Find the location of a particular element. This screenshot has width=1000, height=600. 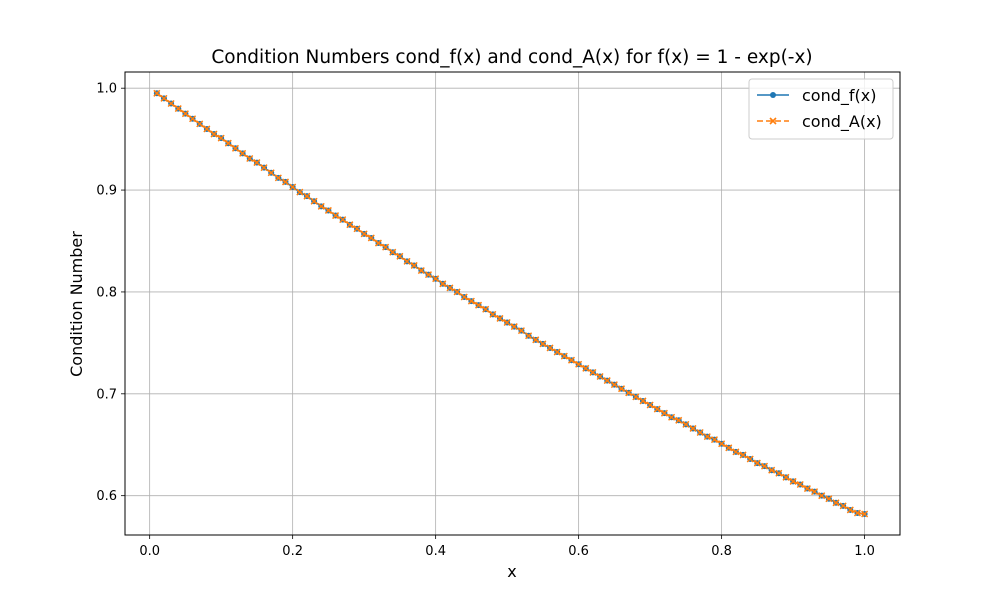

legend-marker-cond-a is located at coordinates (773, 121).